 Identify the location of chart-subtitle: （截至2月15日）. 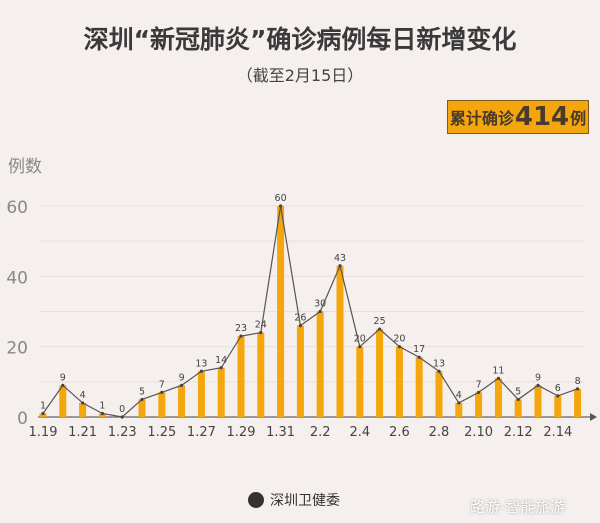
(300, 75).